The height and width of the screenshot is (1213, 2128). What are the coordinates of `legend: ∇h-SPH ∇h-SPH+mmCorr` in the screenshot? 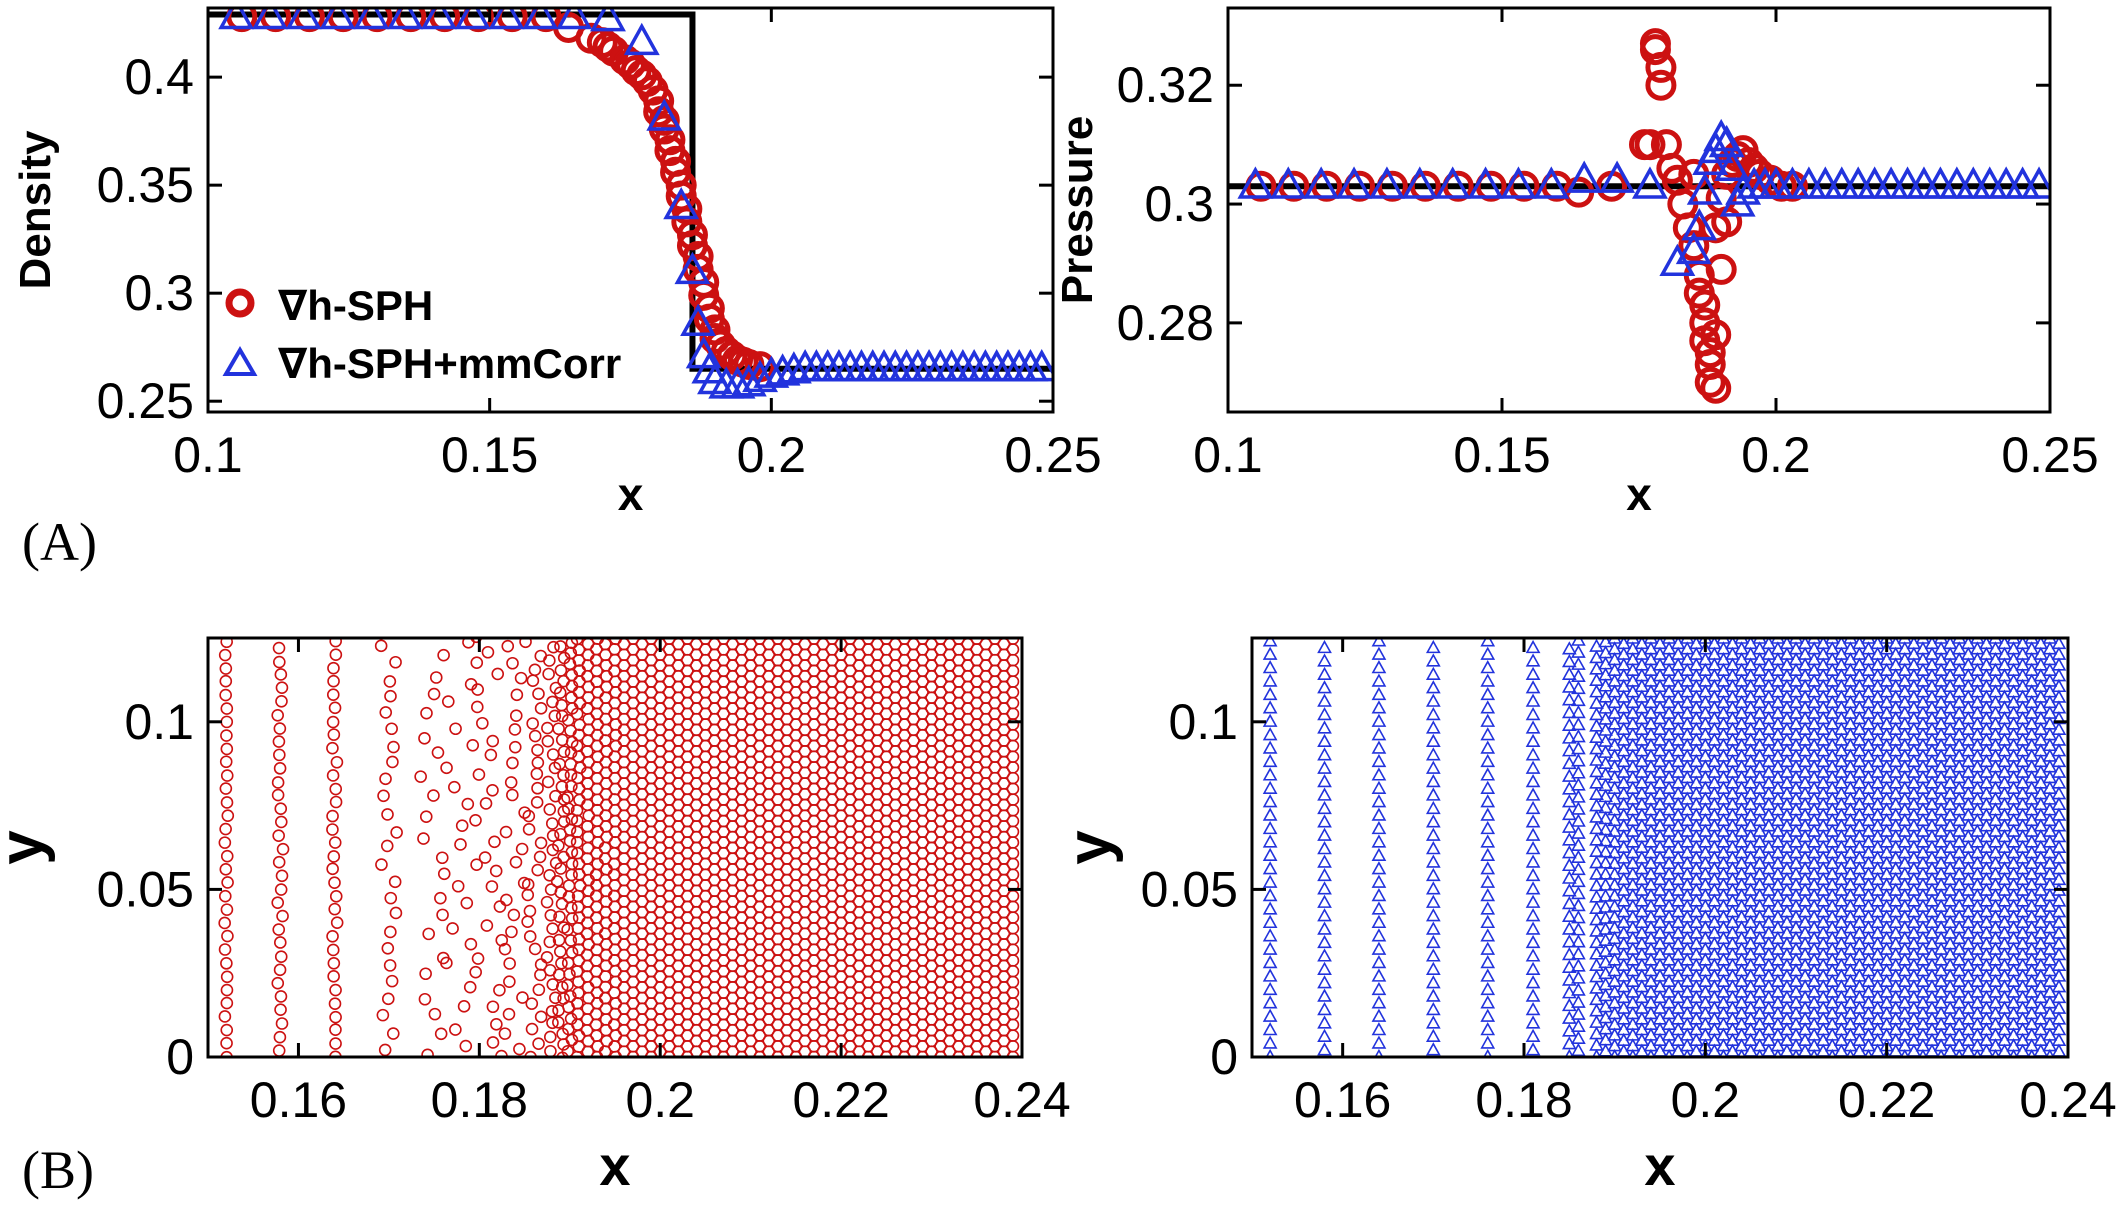 It's located at (421, 334).